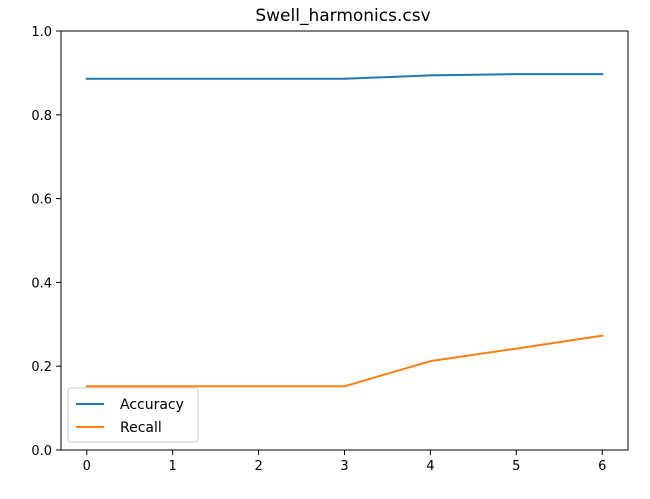 Image resolution: width=650 pixels, height=499 pixels. I want to click on legend: Accuracy Recall, so click(133, 415).